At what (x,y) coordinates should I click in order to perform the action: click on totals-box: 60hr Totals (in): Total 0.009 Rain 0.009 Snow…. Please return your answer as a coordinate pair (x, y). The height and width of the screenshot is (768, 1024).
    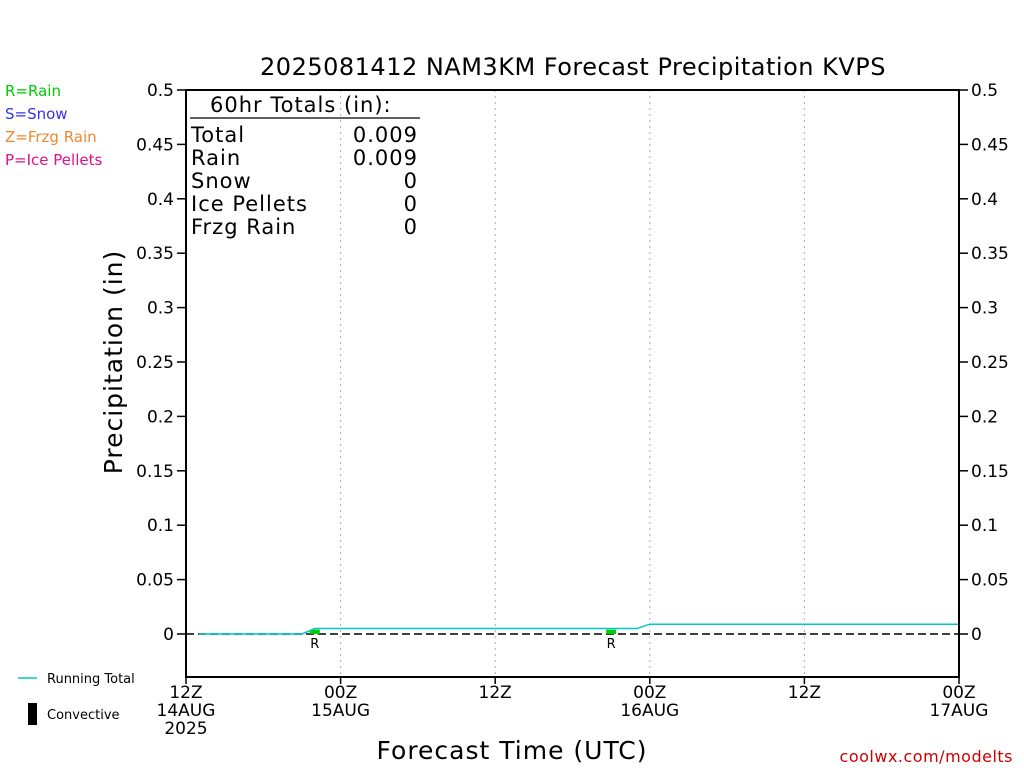
    Looking at the image, I should click on (305, 166).